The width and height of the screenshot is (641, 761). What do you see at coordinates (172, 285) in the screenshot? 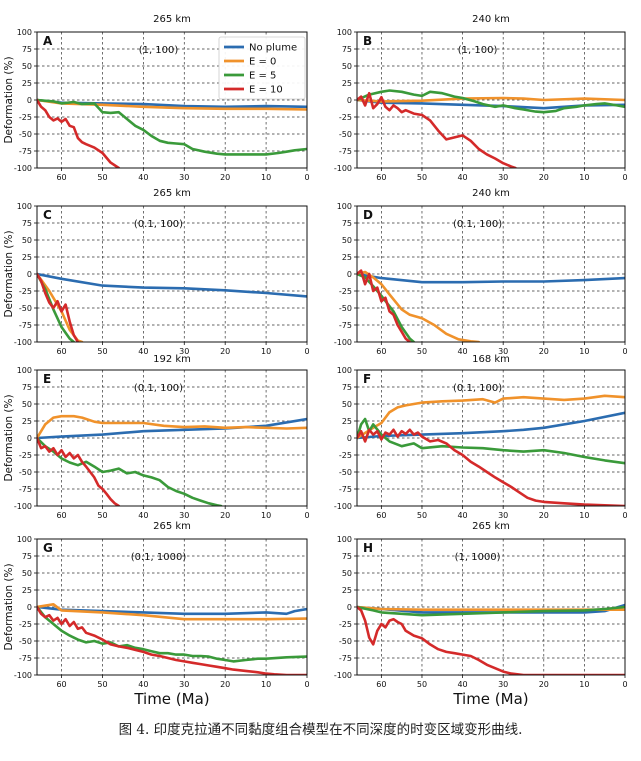
I see `series-line-no-plume` at bounding box center [172, 285].